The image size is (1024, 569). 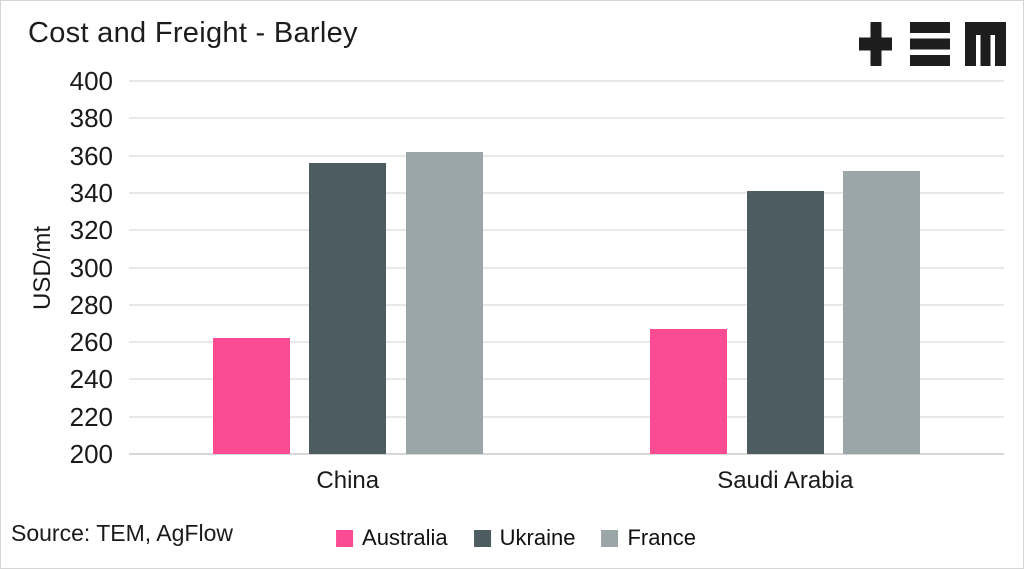 I want to click on y-tick-label-380: 380, so click(x=91, y=118).